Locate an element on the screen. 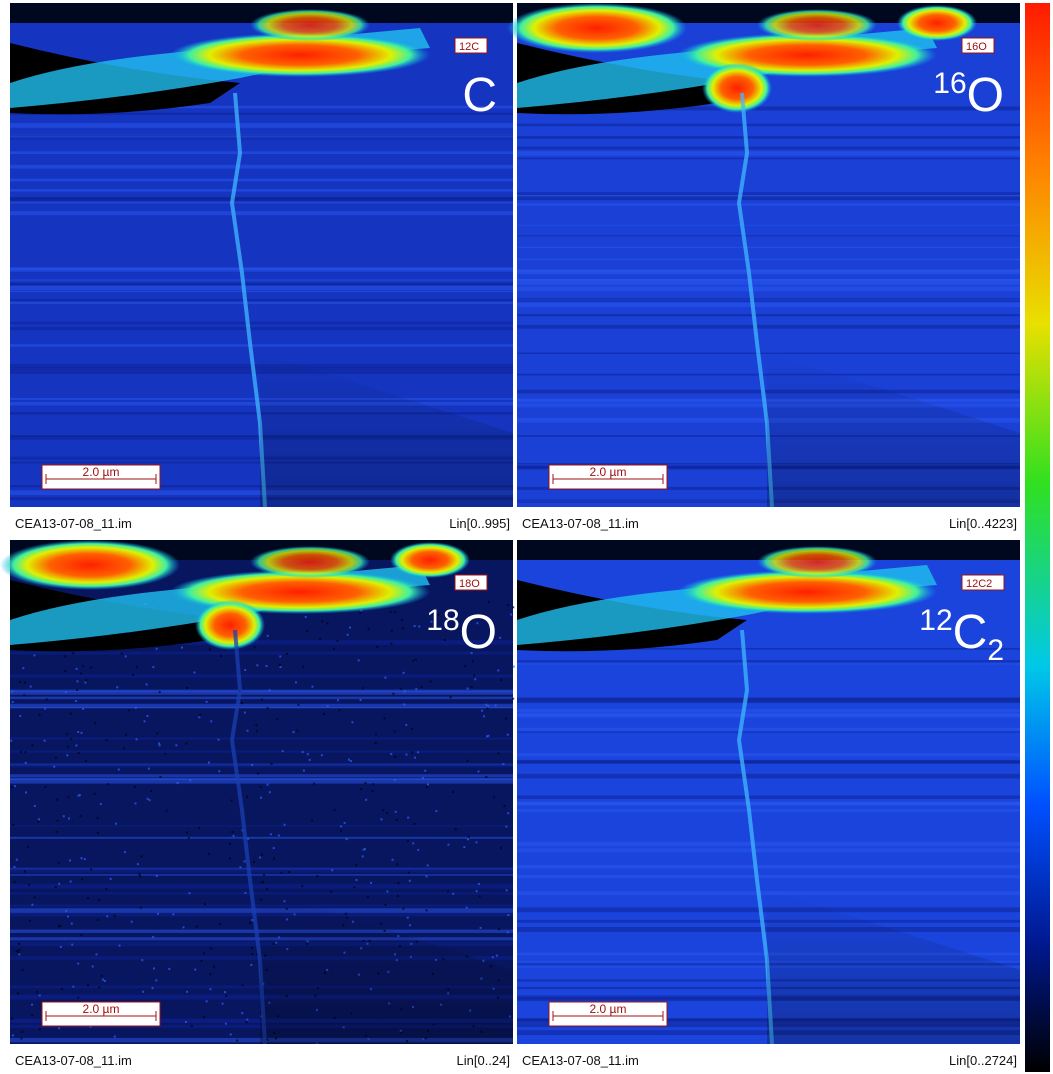 This screenshot has width=1053, height=1074. color-scale is located at coordinates (1037, 537).